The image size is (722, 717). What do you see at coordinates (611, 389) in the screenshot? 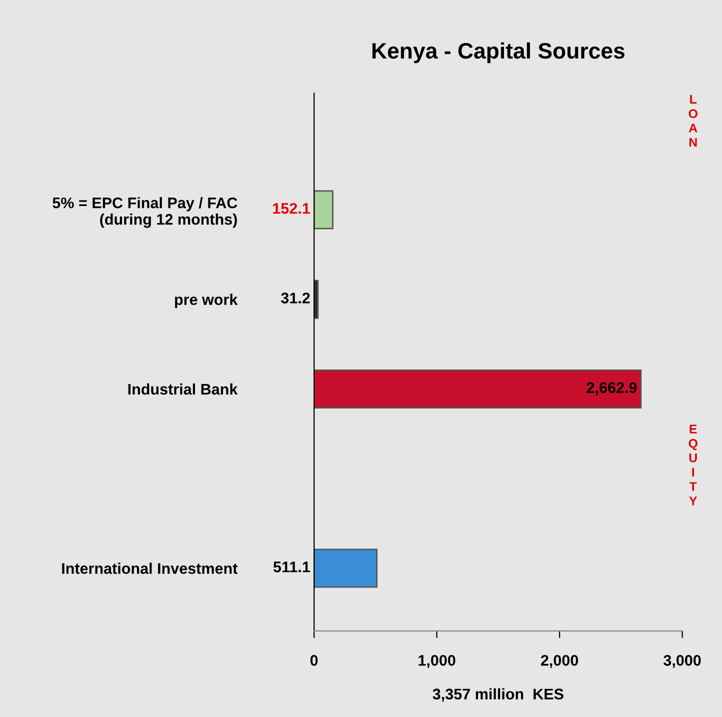
I see `data-label: 2,662.9` at bounding box center [611, 389].